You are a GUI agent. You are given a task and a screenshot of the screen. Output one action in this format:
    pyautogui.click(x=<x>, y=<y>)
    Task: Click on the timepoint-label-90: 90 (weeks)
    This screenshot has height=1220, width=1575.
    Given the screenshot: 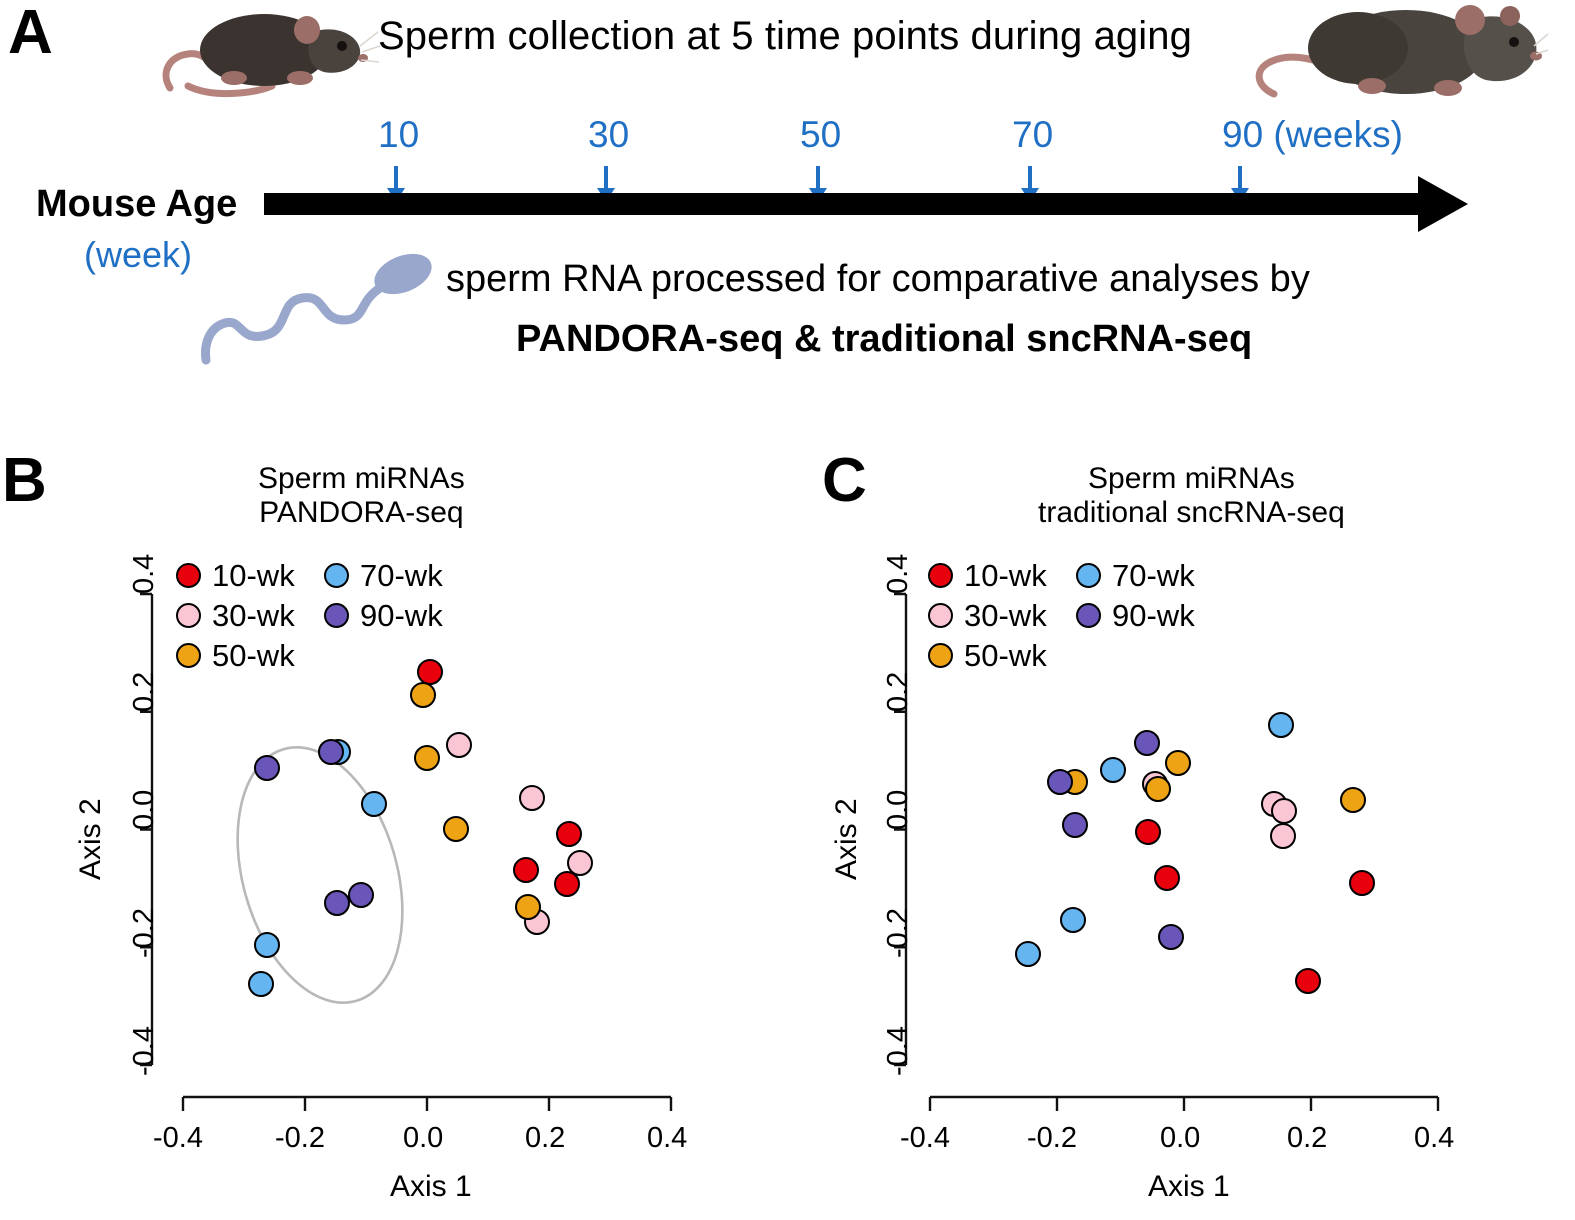 What is the action you would take?
    pyautogui.click(x=1312, y=134)
    